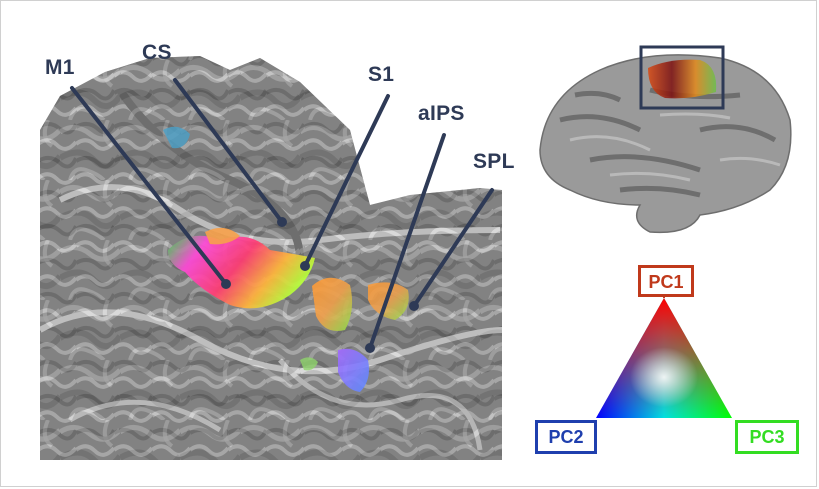 The image size is (819, 489). Describe the element at coordinates (157, 52) in the screenshot. I see `label-cs: CS` at that location.